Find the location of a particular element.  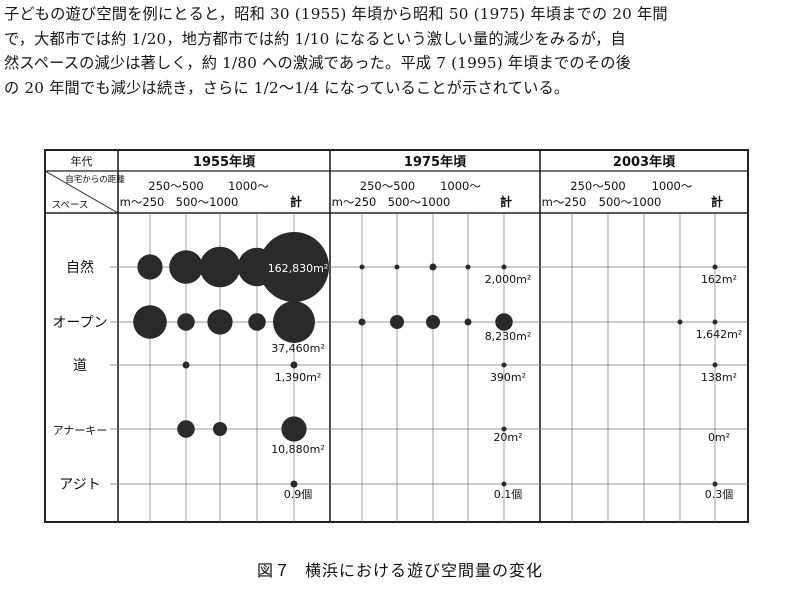

space-type-label: アナーキー is located at coordinates (80, 430).